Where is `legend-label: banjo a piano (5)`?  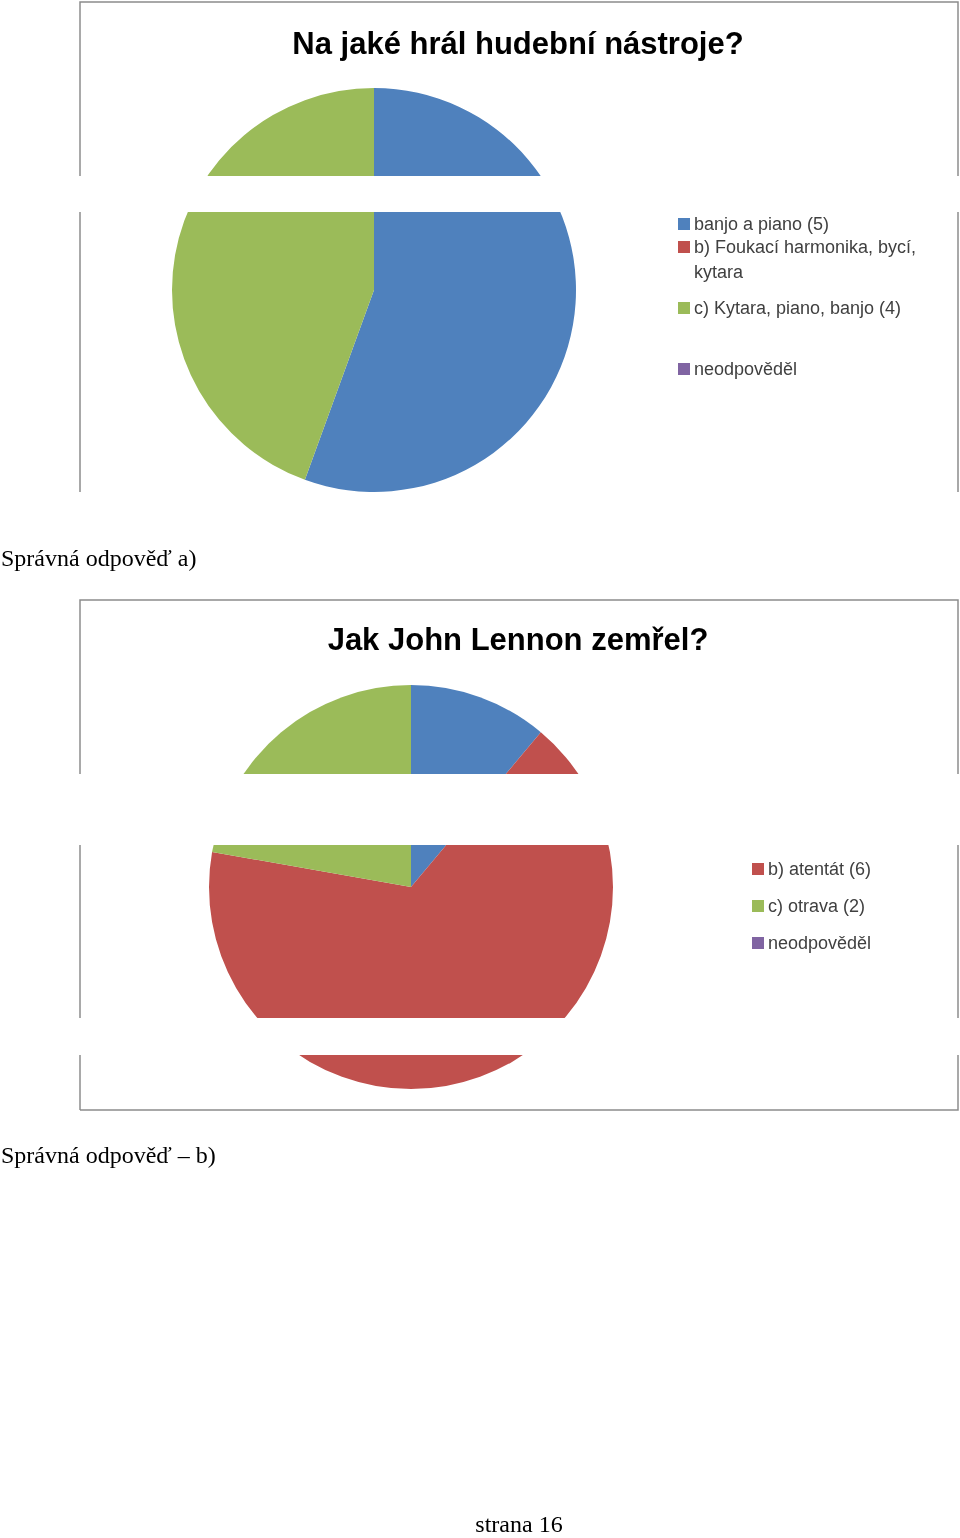
legend-label: banjo a piano (5) is located at coordinates (762, 224).